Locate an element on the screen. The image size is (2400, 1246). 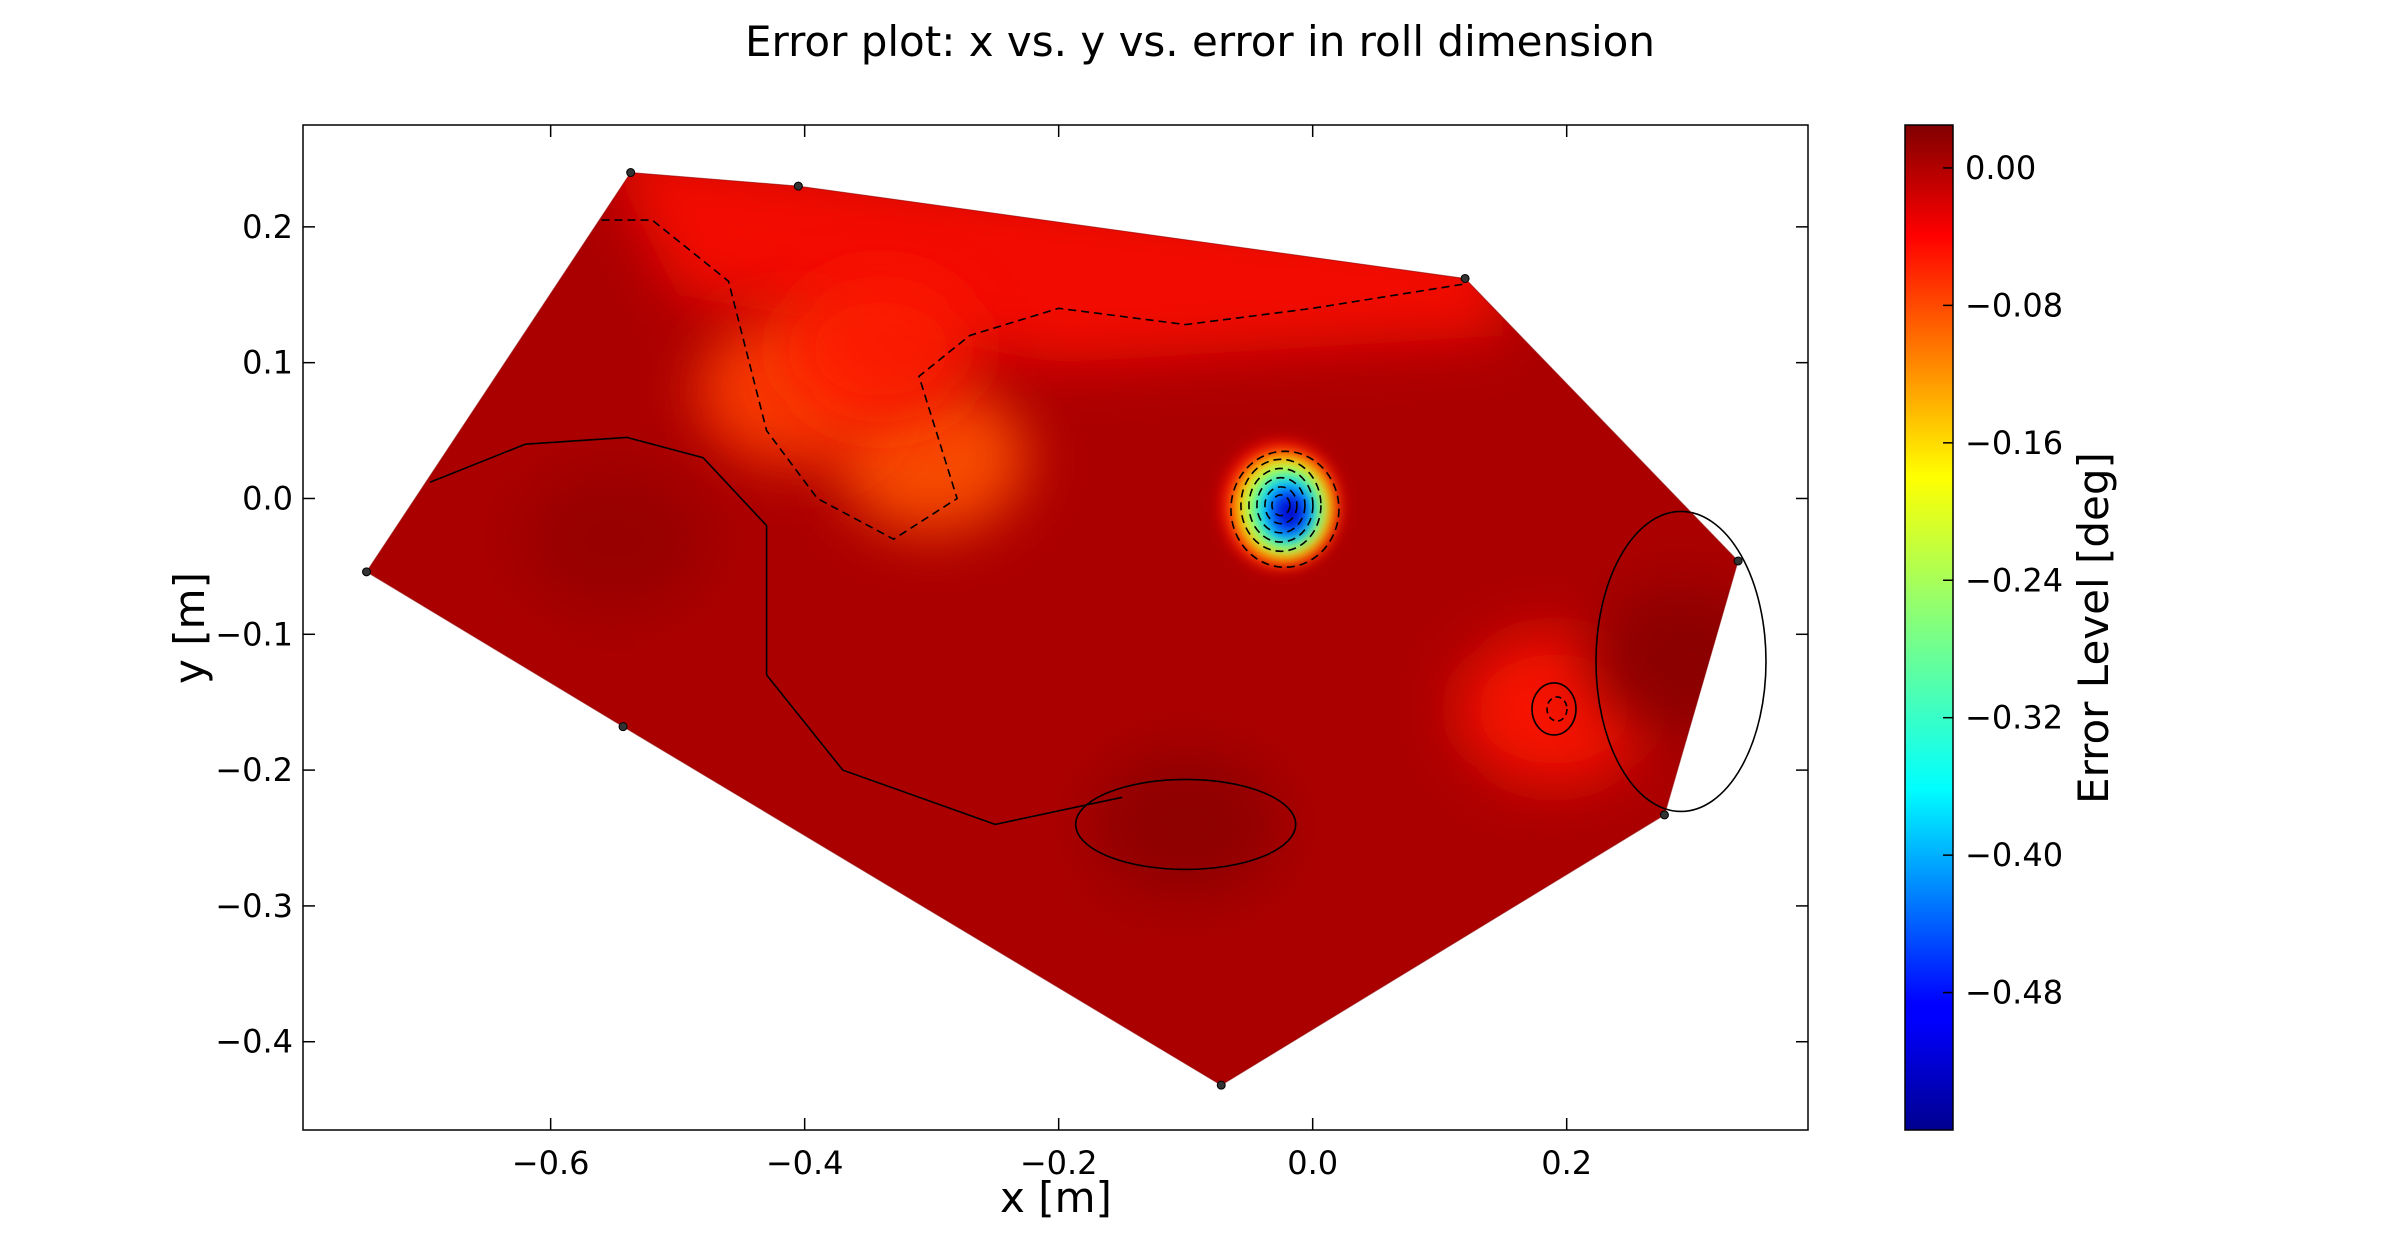
error-minimum-ring is located at coordinates (1289, 512).